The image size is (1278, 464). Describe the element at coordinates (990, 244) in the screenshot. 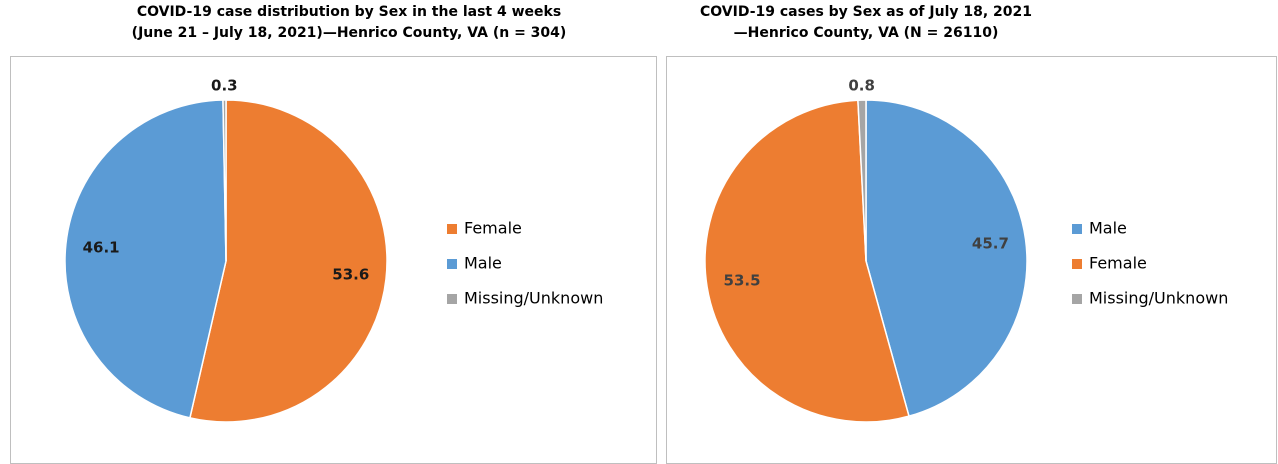

I see `data-label: 45.7` at that location.